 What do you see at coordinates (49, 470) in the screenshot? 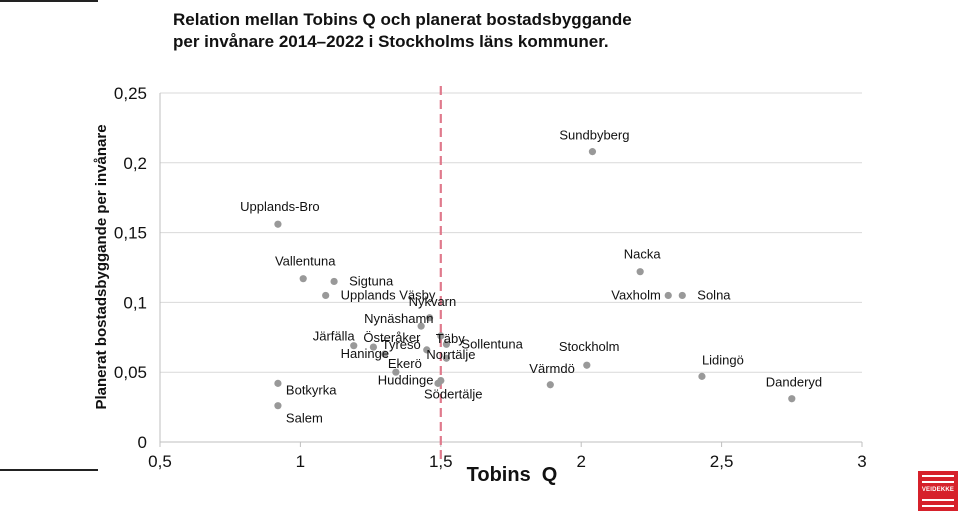
I see `bottom-rule` at bounding box center [49, 470].